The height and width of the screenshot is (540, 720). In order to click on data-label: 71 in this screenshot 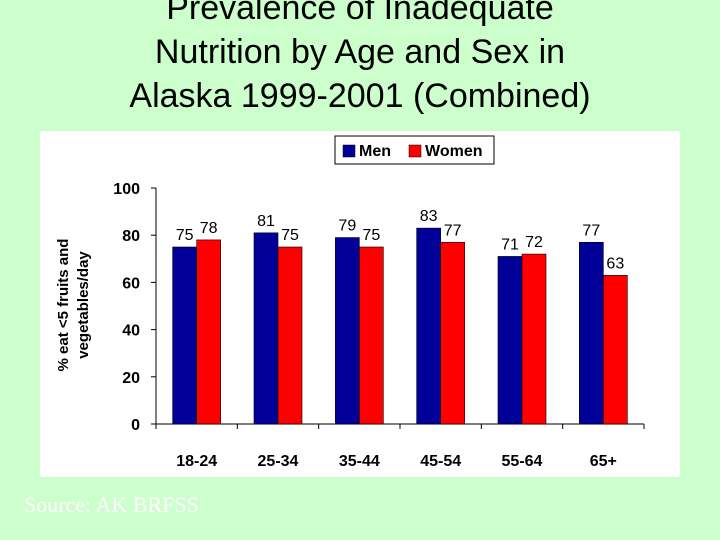, I will do `click(510, 244)`.